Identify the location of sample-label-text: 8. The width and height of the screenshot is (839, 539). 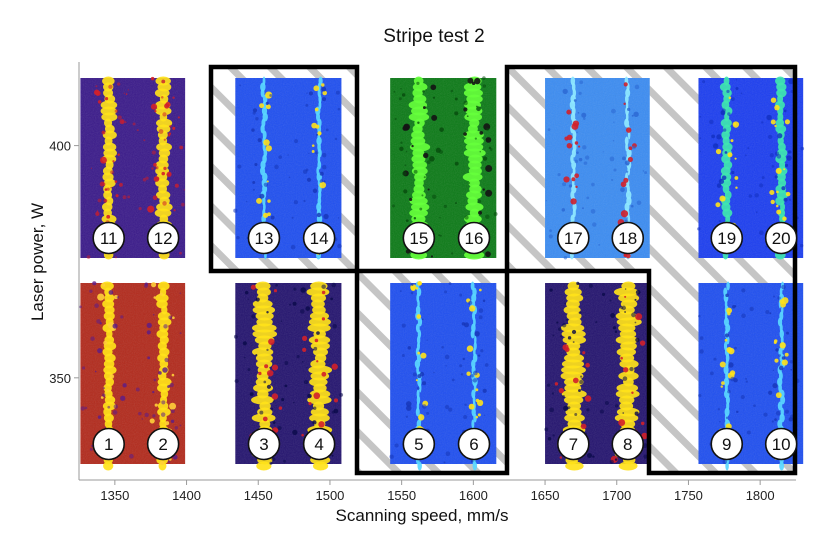
(627, 444).